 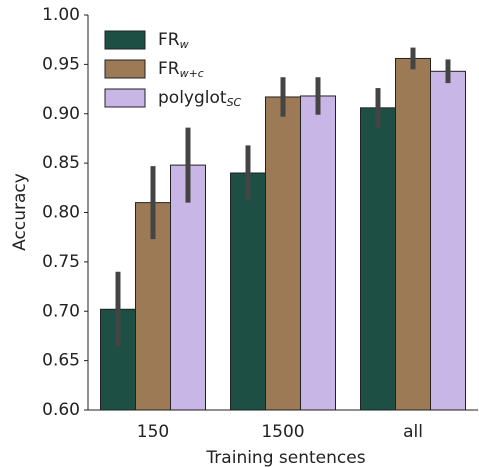 I want to click on y-tick-label: 0.65, so click(x=61, y=361).